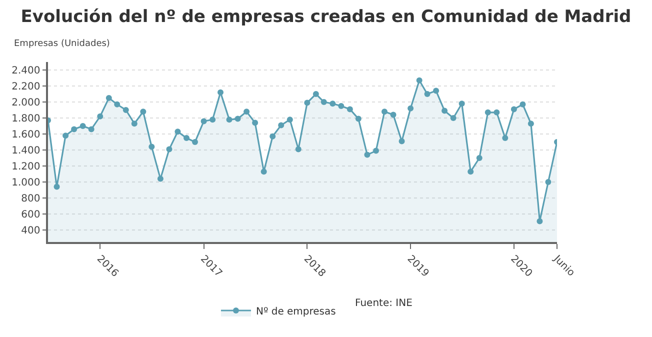 The height and width of the screenshot is (337, 652). I want to click on y-tick-label: 2.000, so click(26, 103).